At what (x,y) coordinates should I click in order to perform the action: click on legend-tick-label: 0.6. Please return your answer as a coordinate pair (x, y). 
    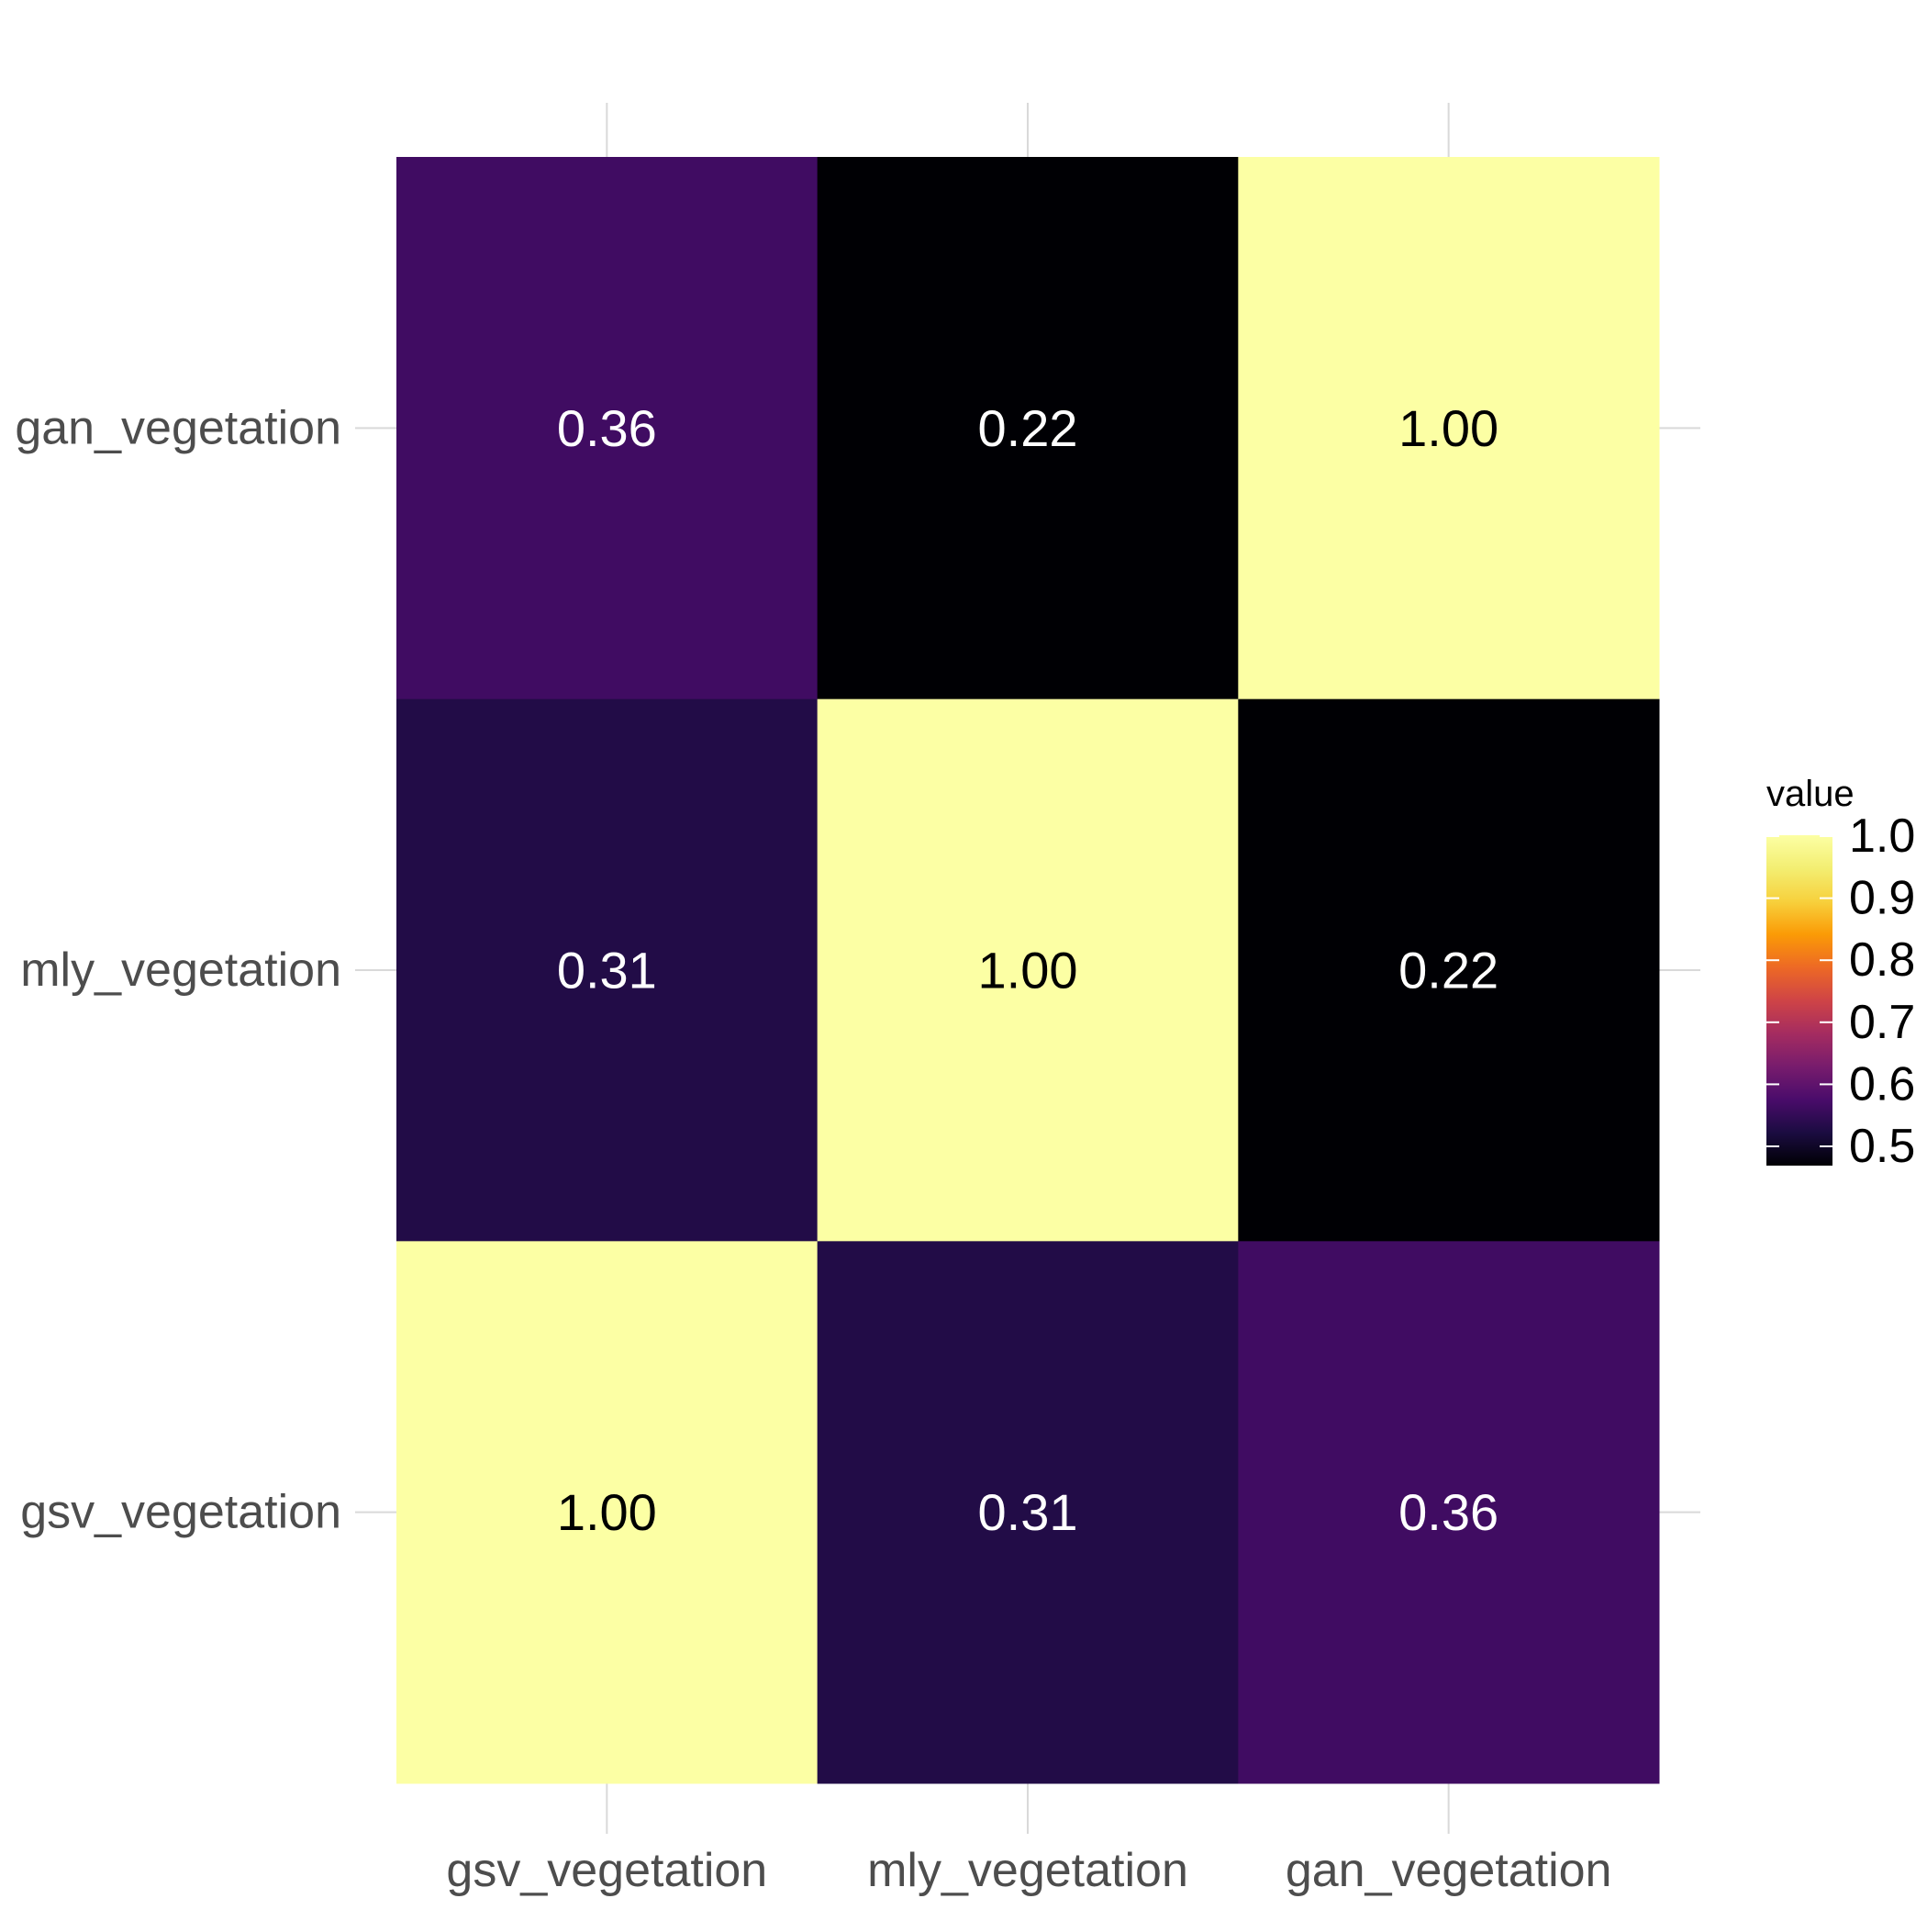
    Looking at the image, I should click on (1882, 1084).